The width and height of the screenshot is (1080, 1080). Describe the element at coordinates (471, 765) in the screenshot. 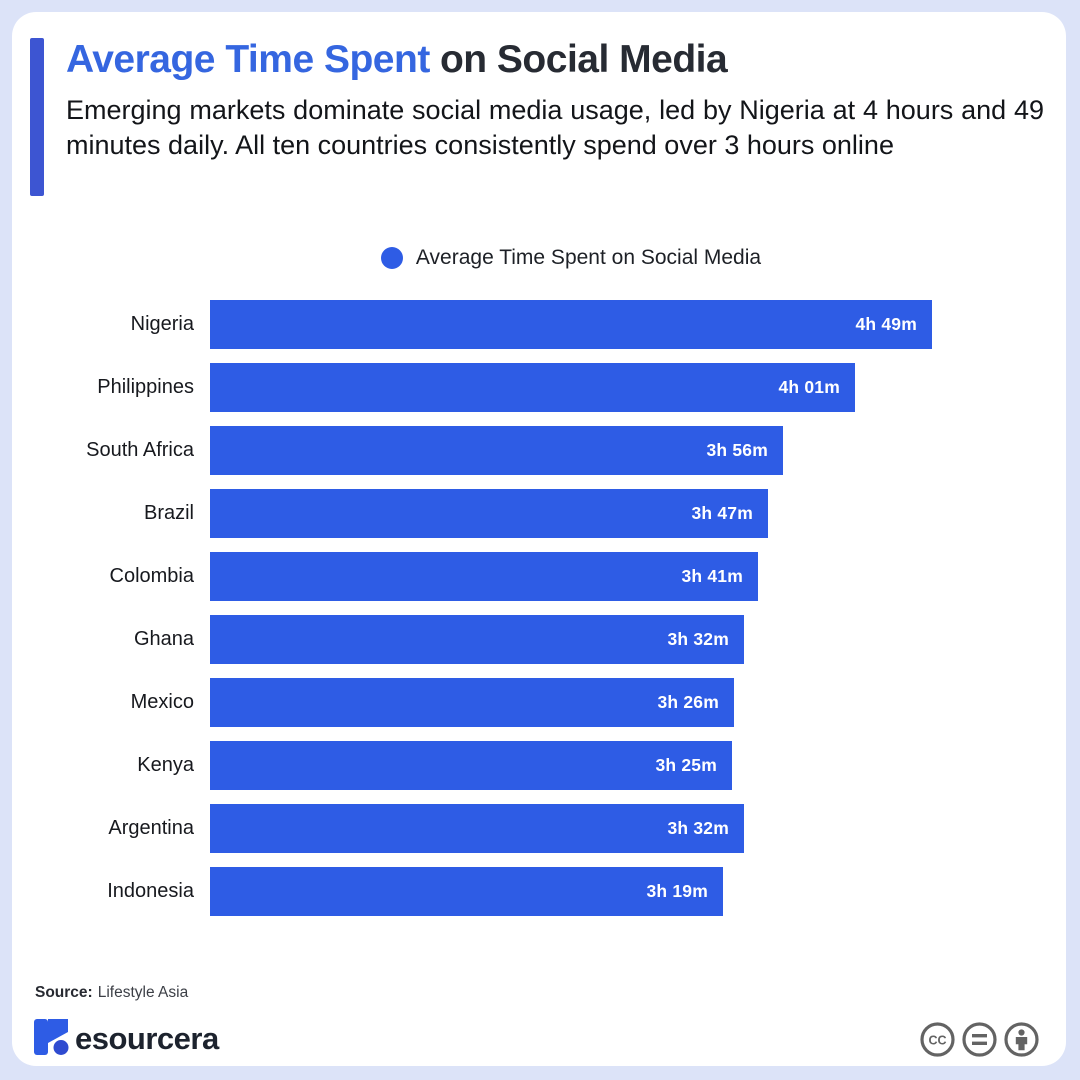

I see `bar: 3h 25m` at that location.